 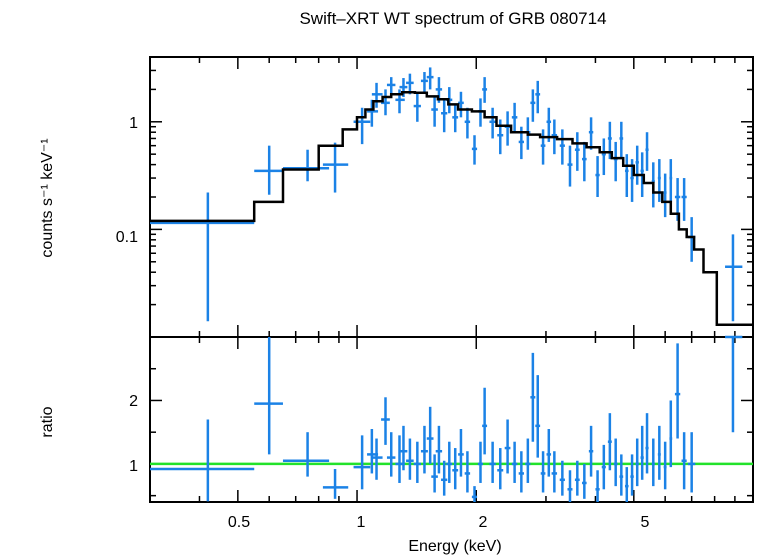 What do you see at coordinates (127, 237) in the screenshot?
I see `y-tick-label-0.1: 0.1` at bounding box center [127, 237].